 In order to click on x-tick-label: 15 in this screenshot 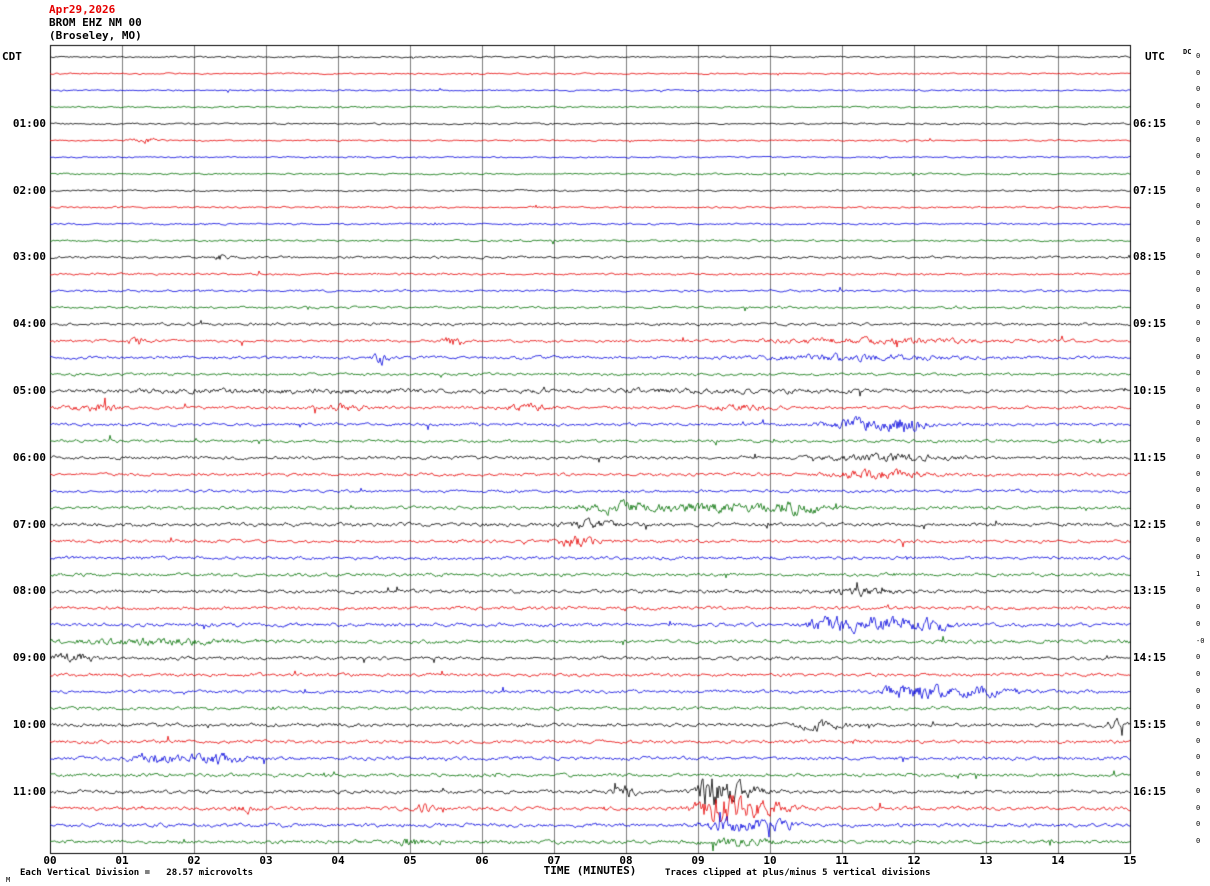, I will do `click(1130, 860)`.